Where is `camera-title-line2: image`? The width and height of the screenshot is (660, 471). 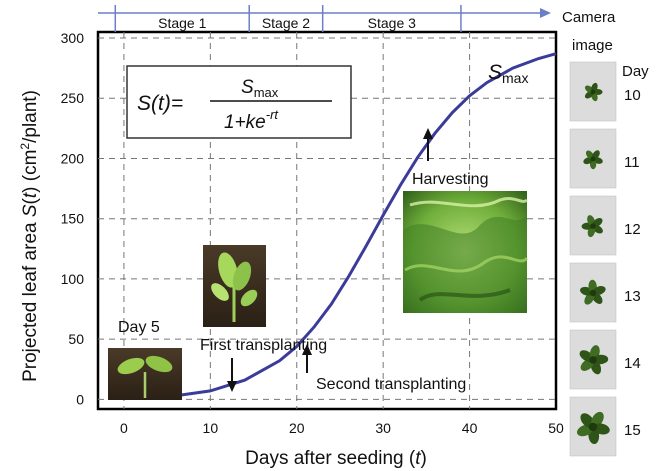 camera-title-line2: image is located at coordinates (592, 45).